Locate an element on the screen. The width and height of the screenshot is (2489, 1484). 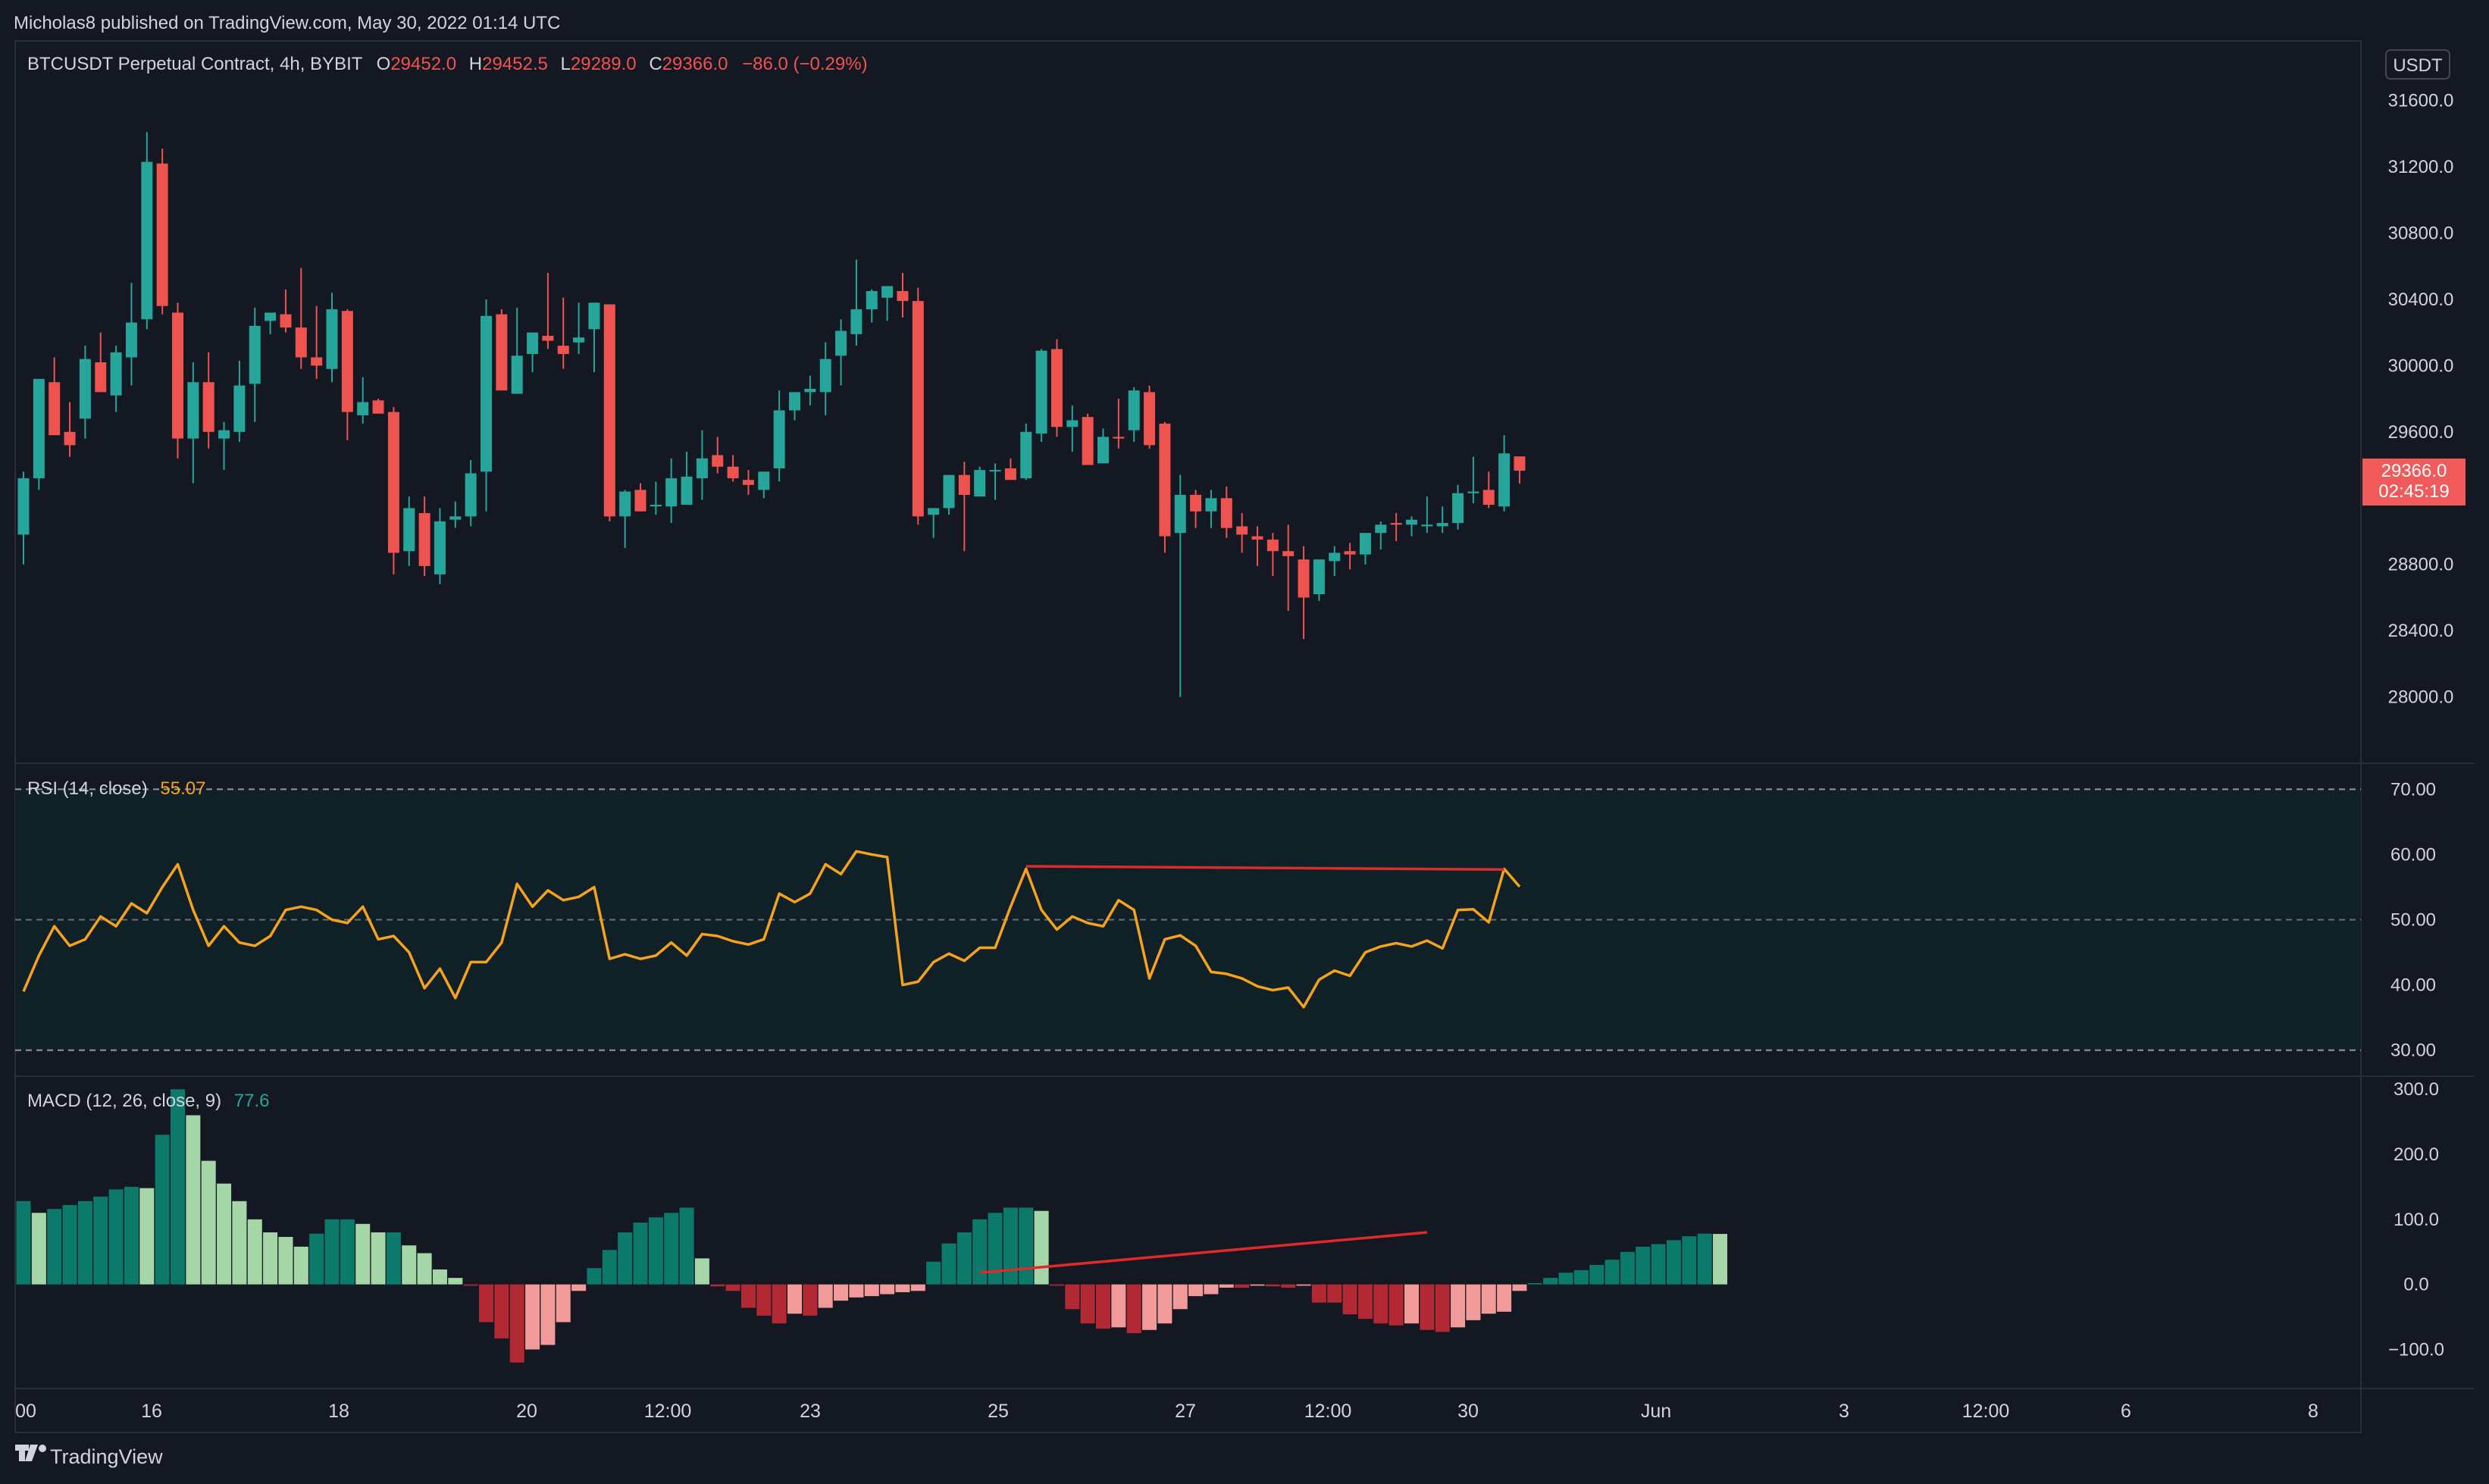
macd-tick-label: −100.0 is located at coordinates (2416, 1350).